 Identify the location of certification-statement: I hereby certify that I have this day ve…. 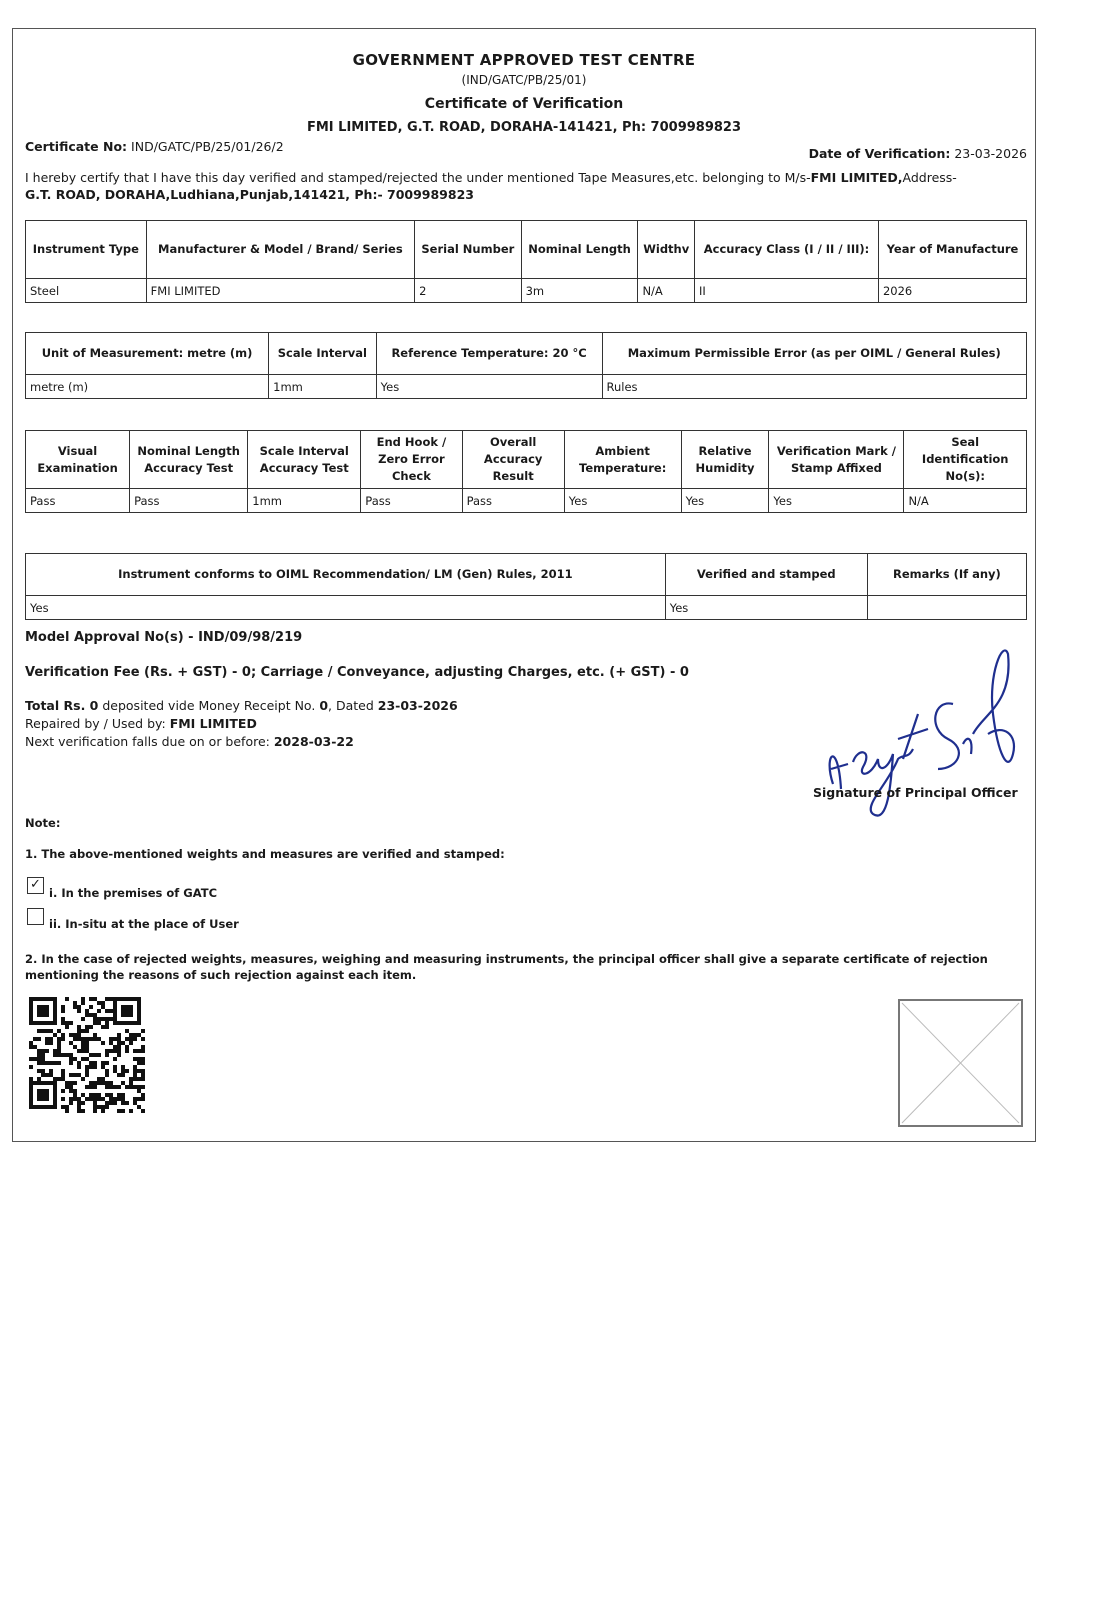
(491, 186).